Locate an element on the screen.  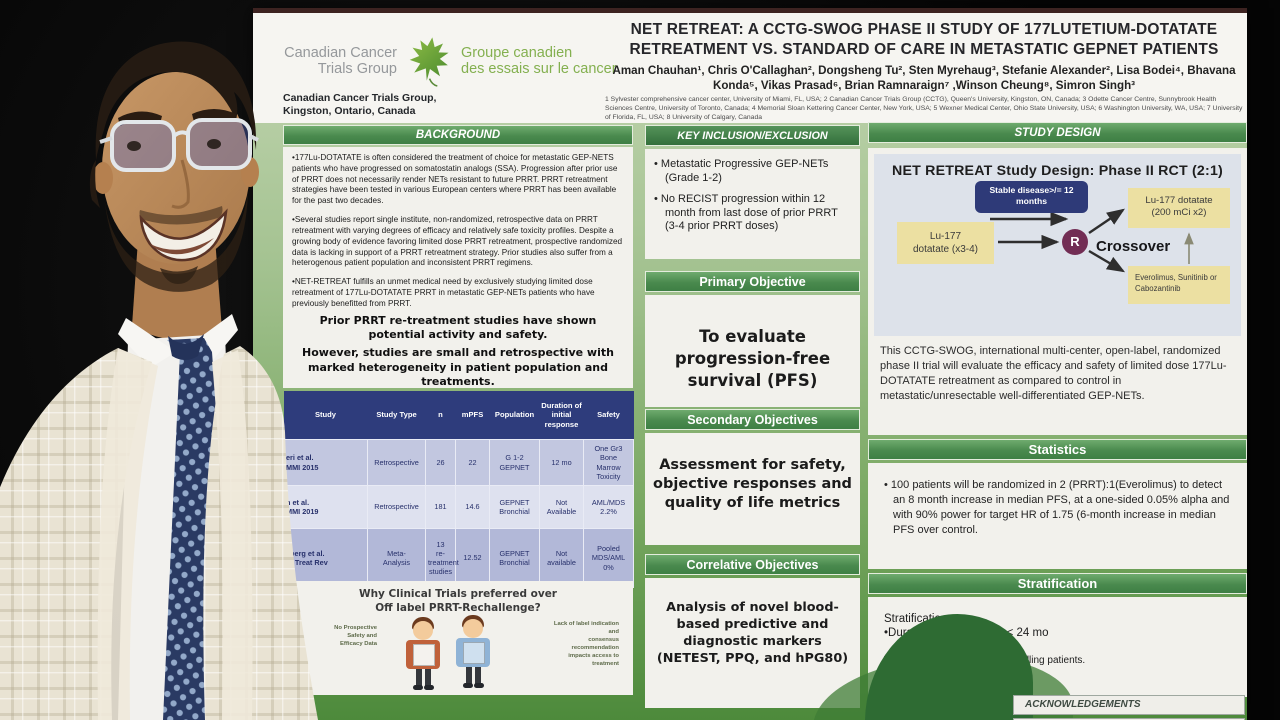
secondary-objectives-header: Secondary Objectives is located at coordinates (752, 419).